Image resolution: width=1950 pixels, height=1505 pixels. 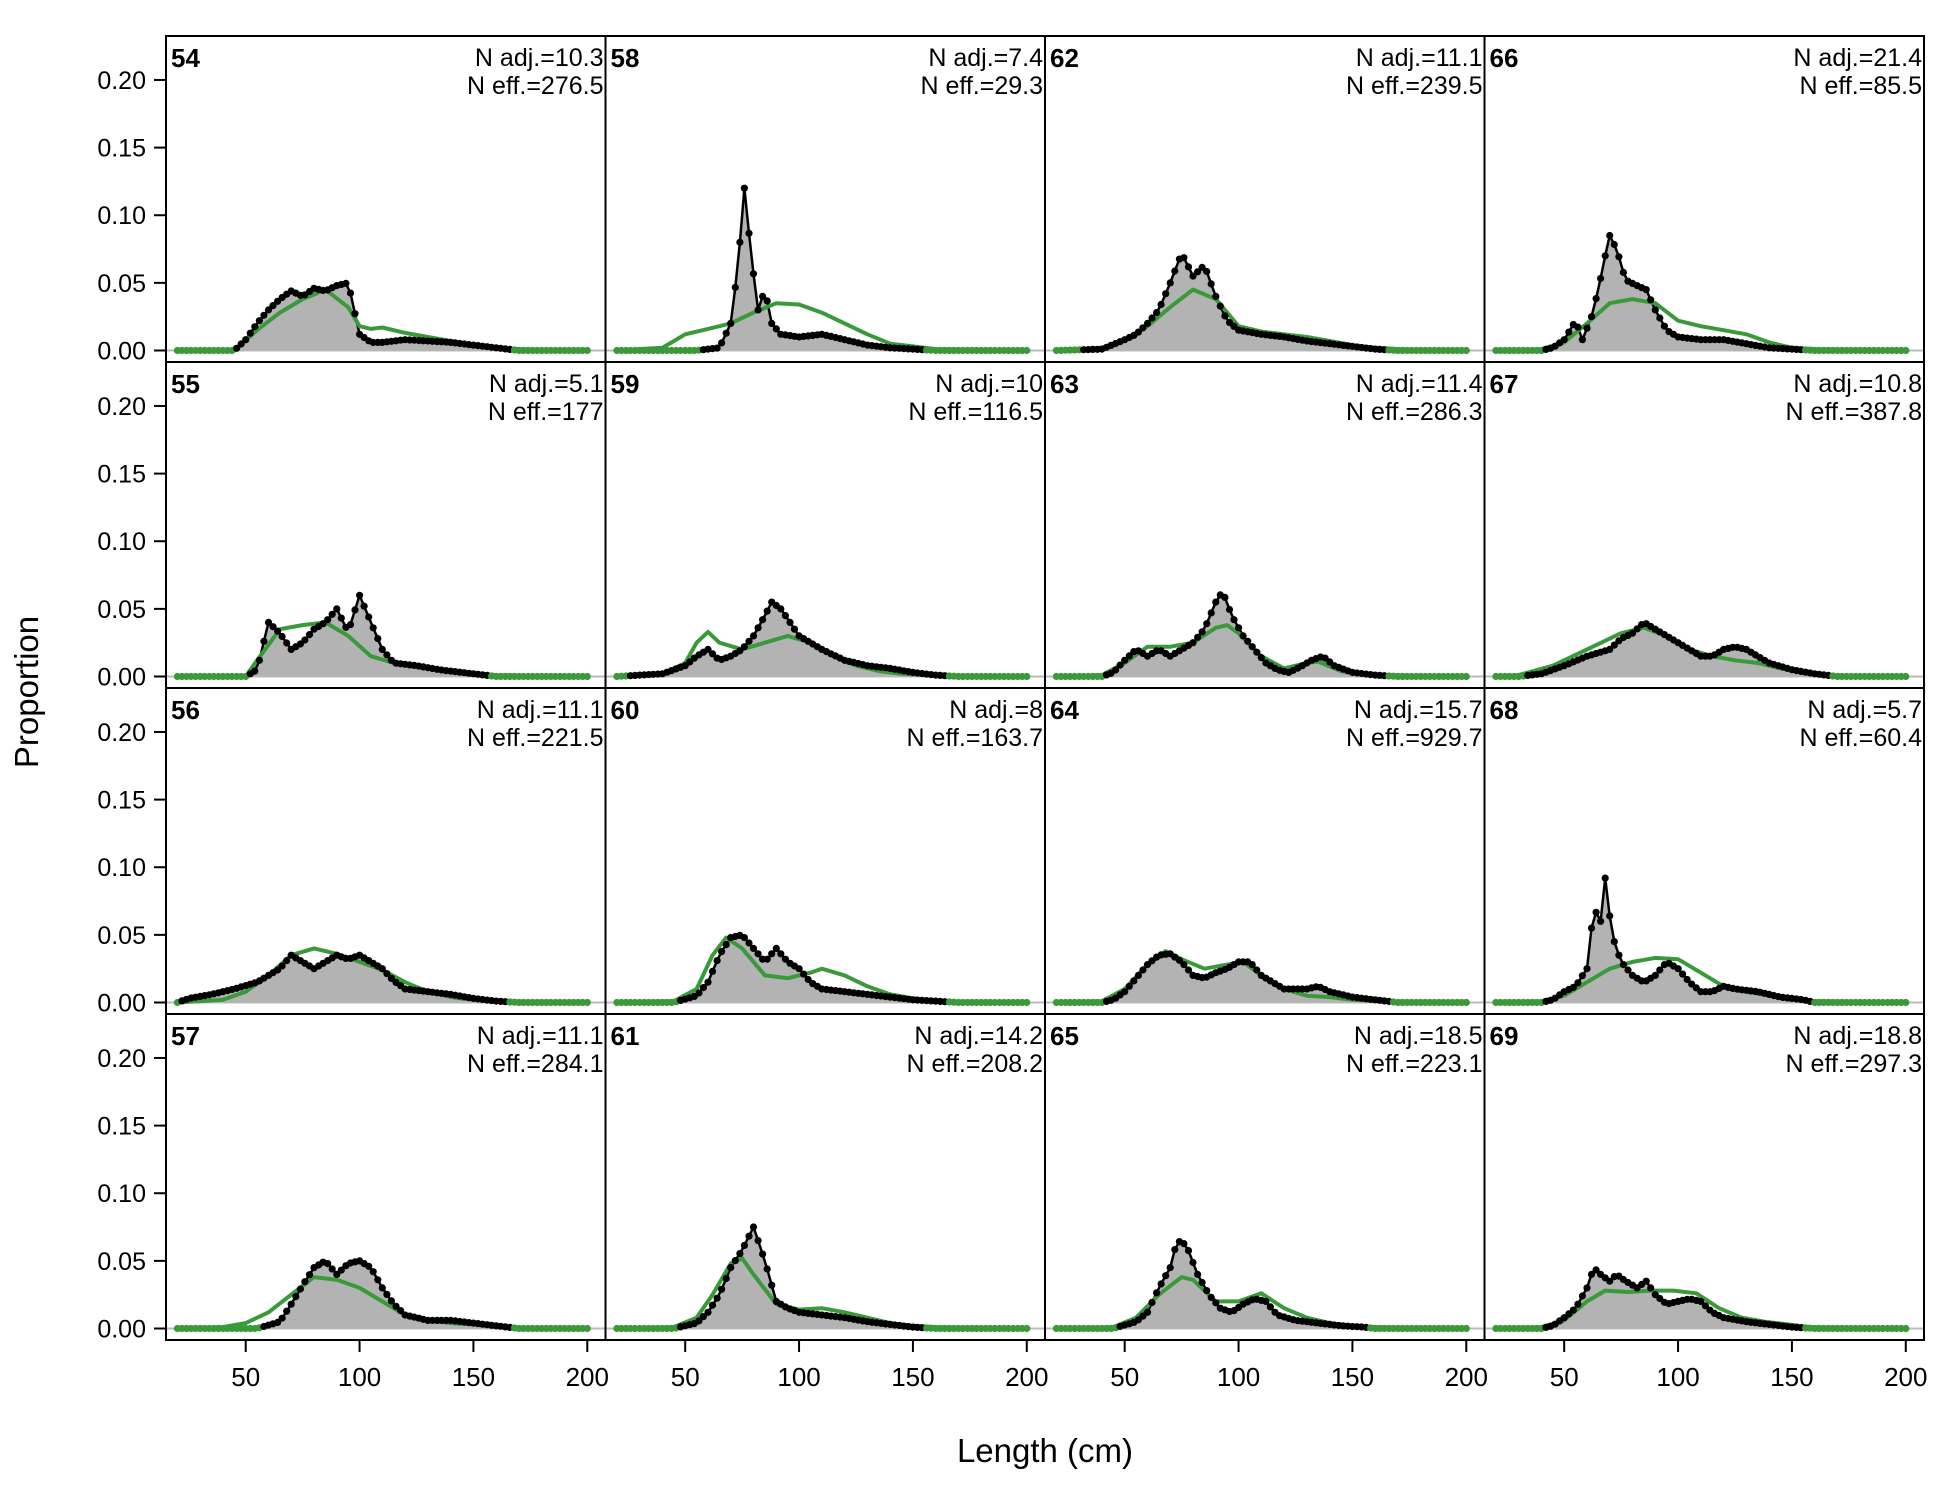 I want to click on n-adj-label: N adj.=21.4, so click(x=1857, y=58).